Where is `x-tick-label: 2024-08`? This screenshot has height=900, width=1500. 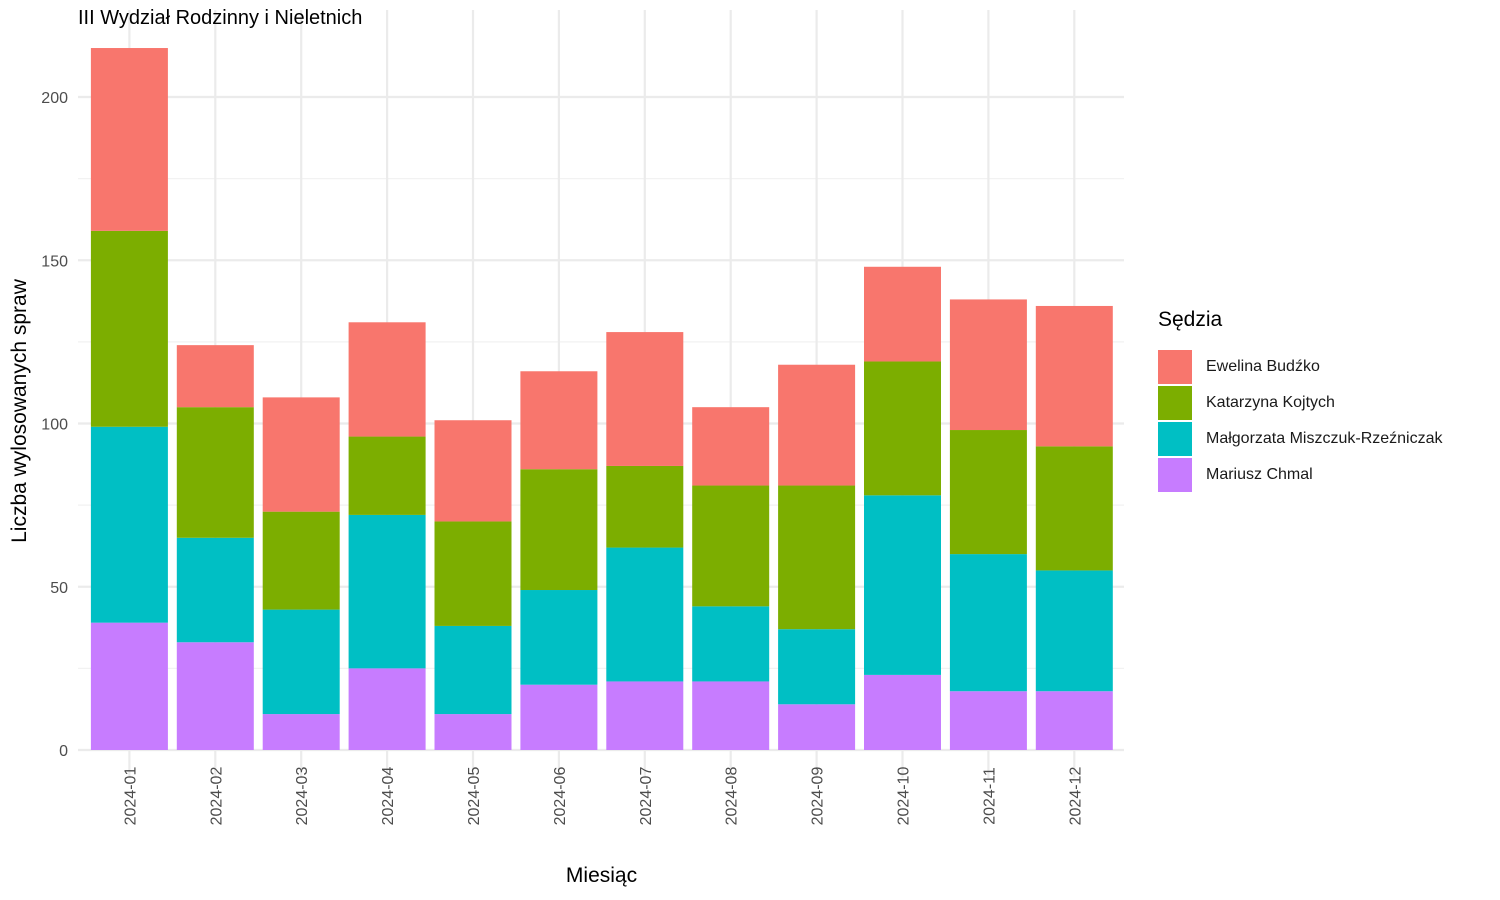
x-tick-label: 2024-08 is located at coordinates (732, 796).